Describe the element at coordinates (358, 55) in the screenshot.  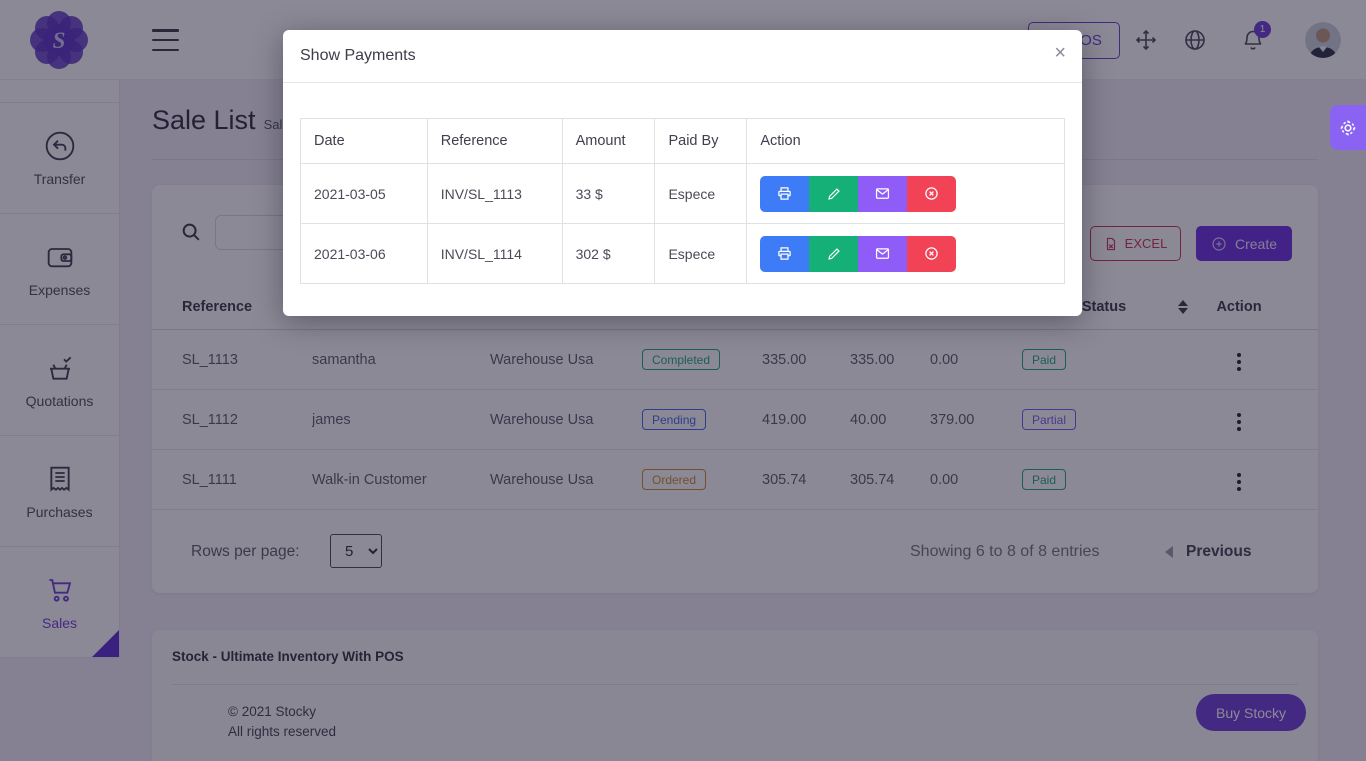
I see `modal-title: Show Payments` at that location.